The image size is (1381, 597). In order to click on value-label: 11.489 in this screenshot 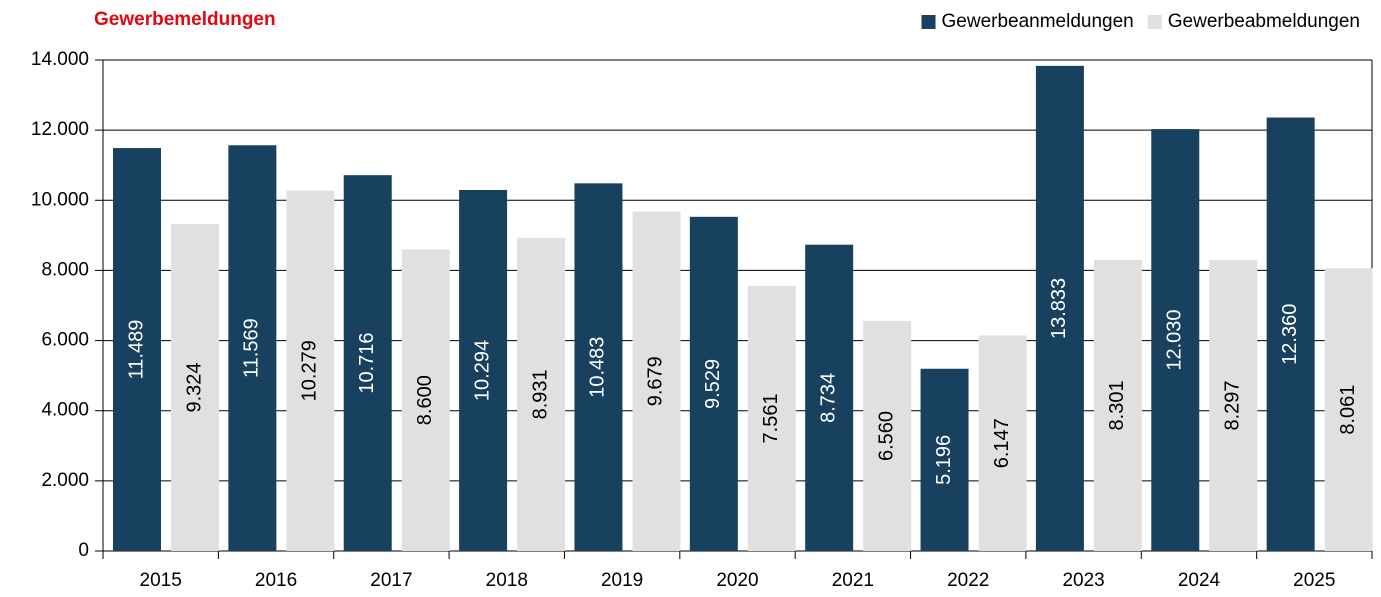, I will do `click(136, 350)`.